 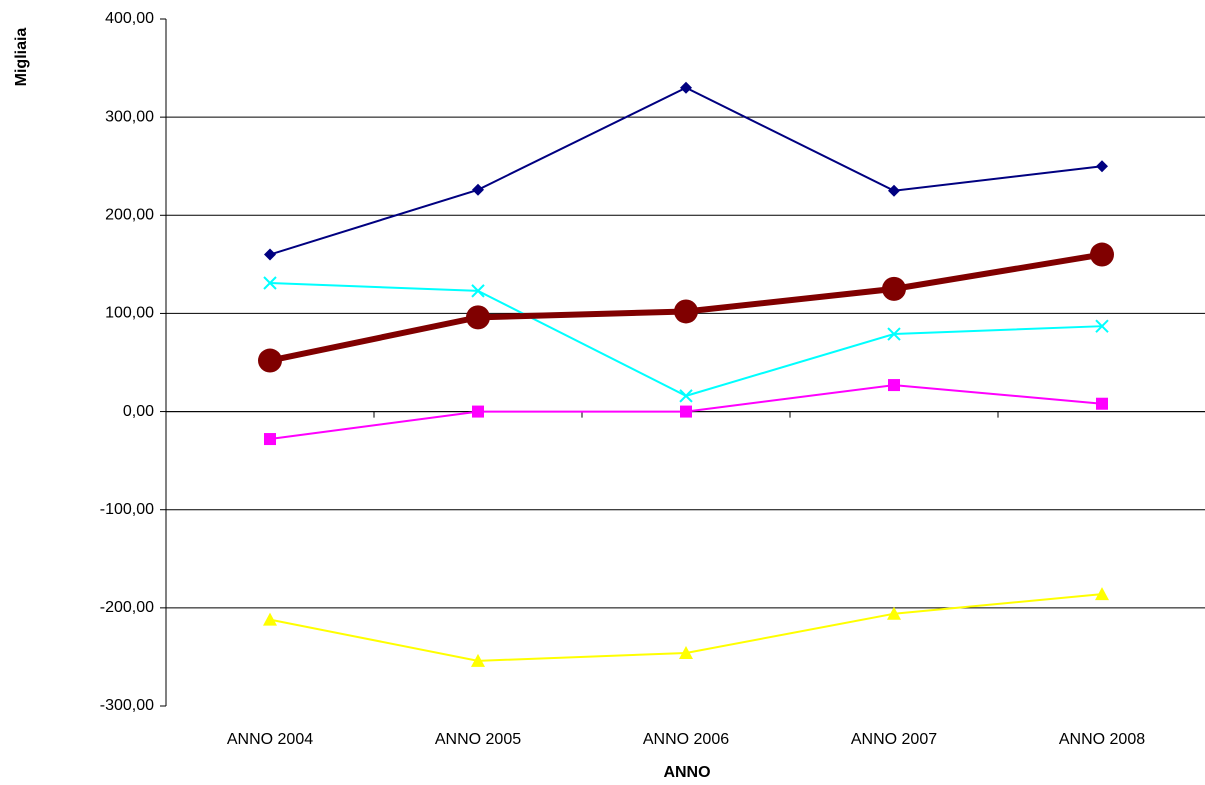 I want to click on y-tick-label: -200,00, so click(x=127, y=607).